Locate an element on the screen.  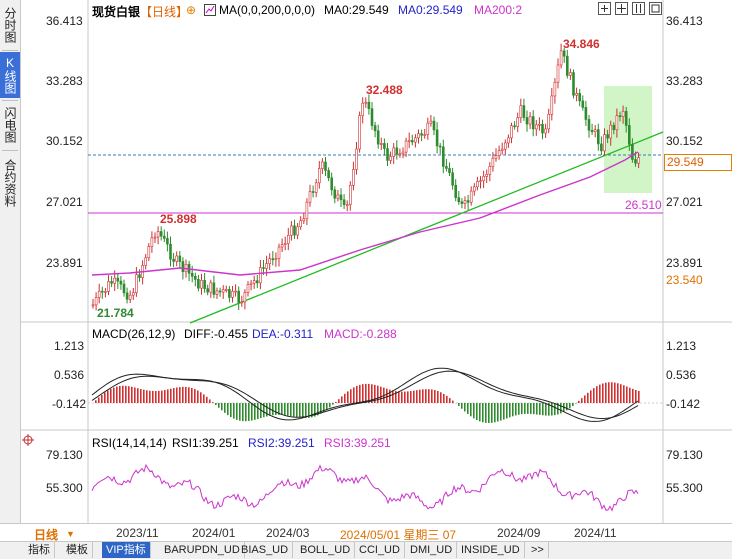
tab-indicator: 指标 is located at coordinates (39, 550).